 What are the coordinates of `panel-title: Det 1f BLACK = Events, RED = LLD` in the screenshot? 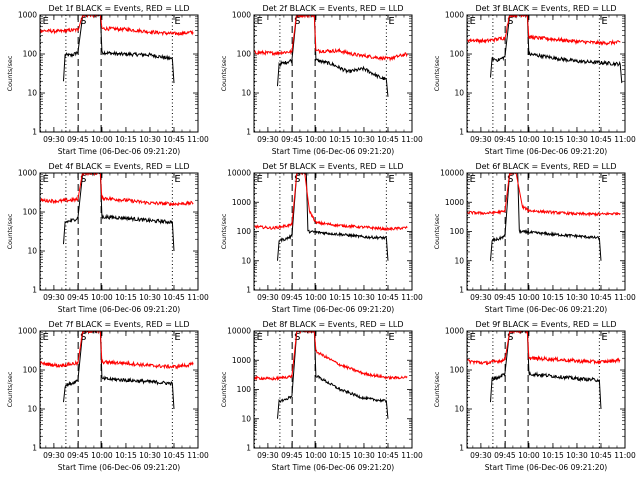 It's located at (118, 8).